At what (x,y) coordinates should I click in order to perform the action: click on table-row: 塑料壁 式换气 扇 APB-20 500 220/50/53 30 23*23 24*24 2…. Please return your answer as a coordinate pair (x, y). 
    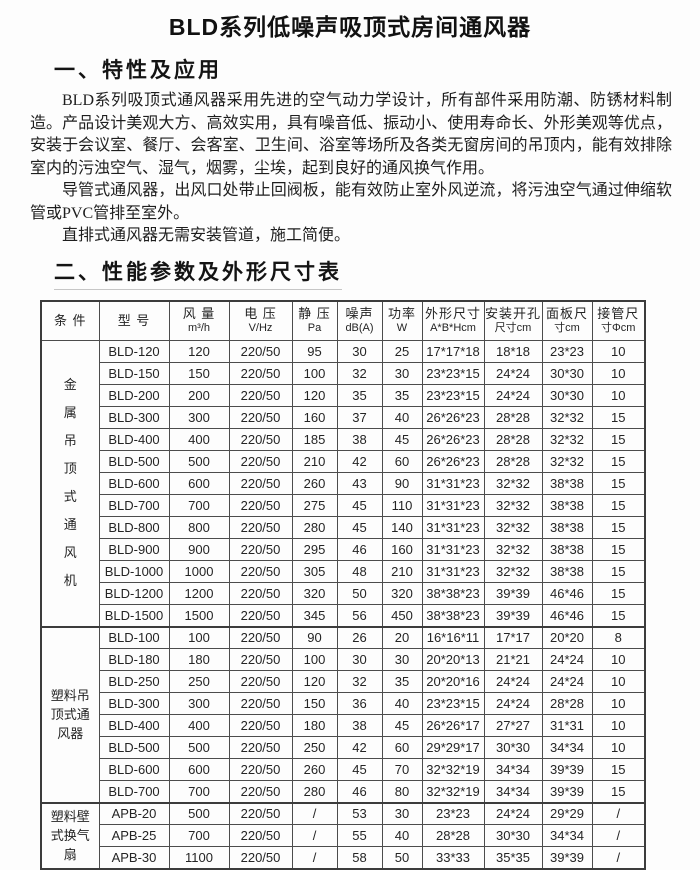
    Looking at the image, I should click on (343, 835).